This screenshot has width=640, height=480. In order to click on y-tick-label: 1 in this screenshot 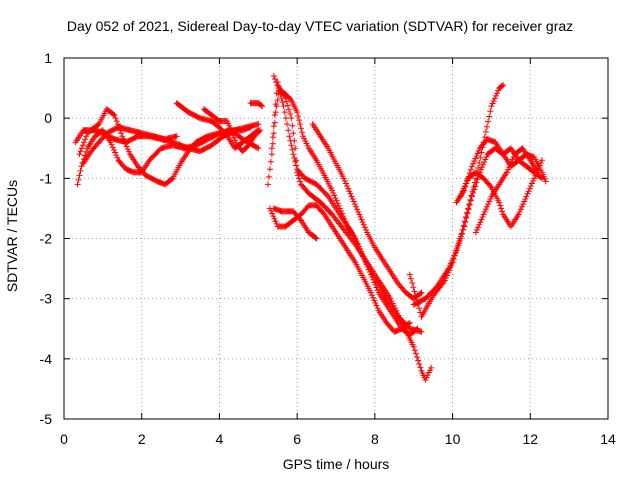, I will do `click(48, 58)`.